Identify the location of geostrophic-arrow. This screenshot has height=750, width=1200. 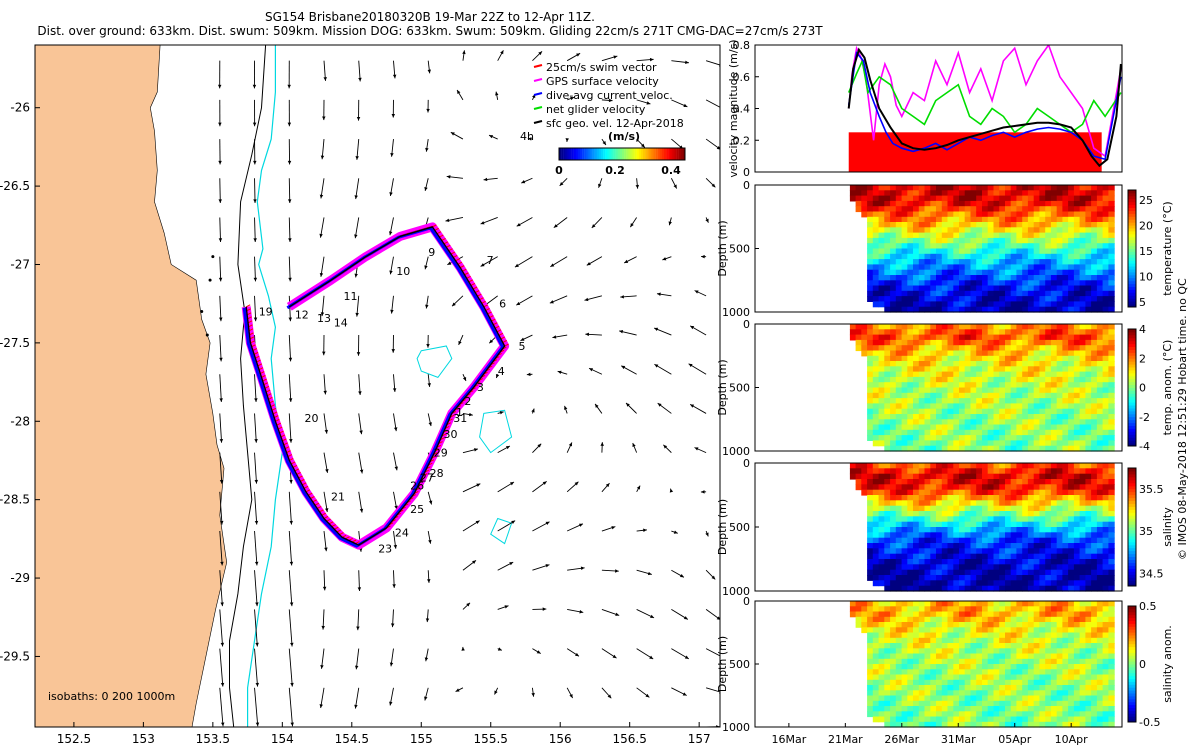
(290, 548).